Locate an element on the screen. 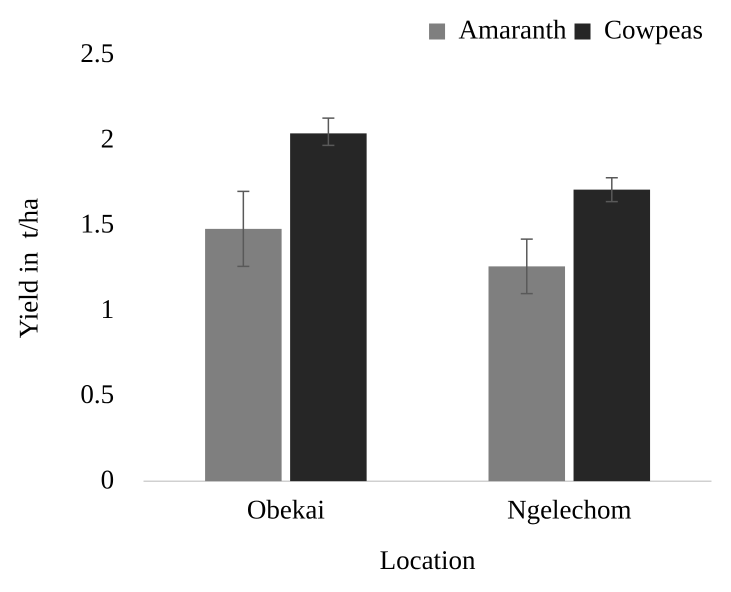 This screenshot has width=731, height=592. y-axis-title: Yield in t/ha is located at coordinates (28, 268).